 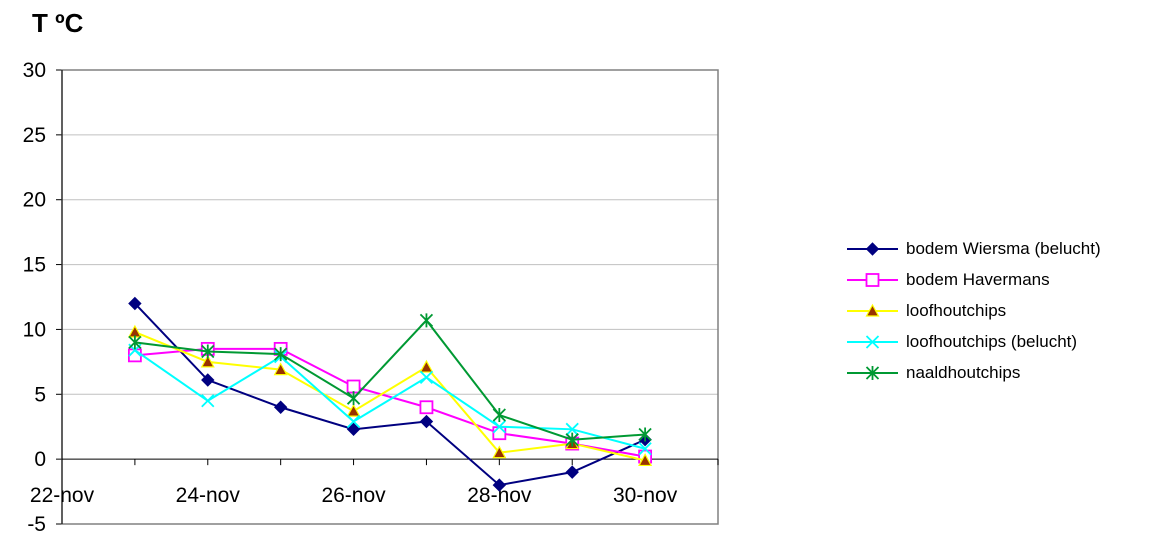 I want to click on x-tick-label: 22-nov, so click(x=62, y=495).